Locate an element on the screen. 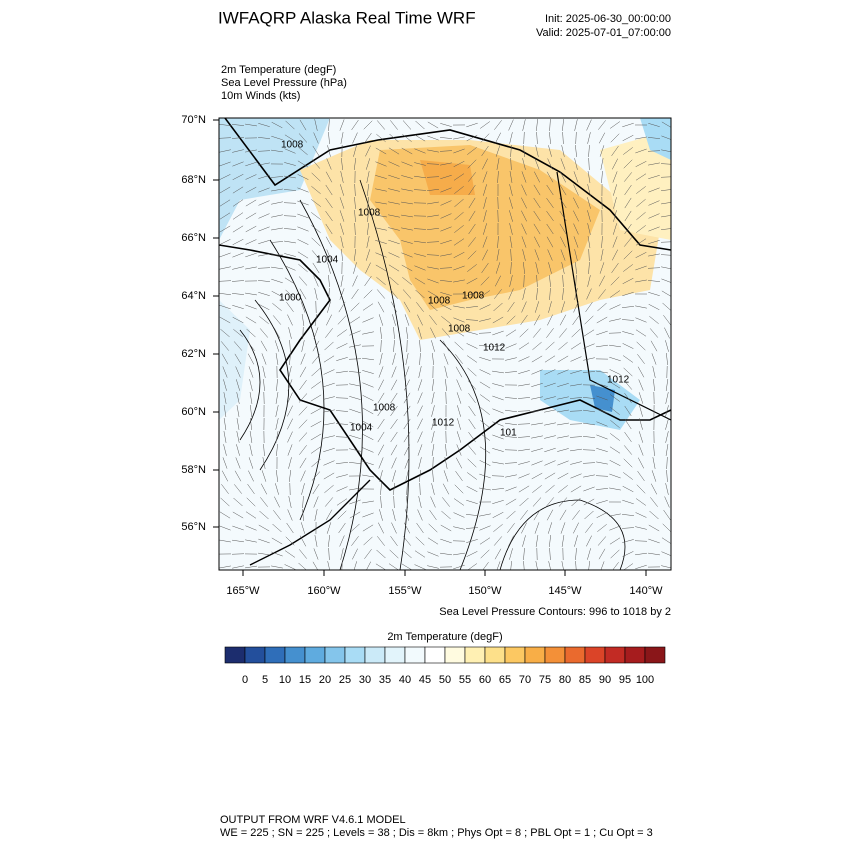 This screenshot has width=850, height=850. colorbar-label: 80 is located at coordinates (565, 680).